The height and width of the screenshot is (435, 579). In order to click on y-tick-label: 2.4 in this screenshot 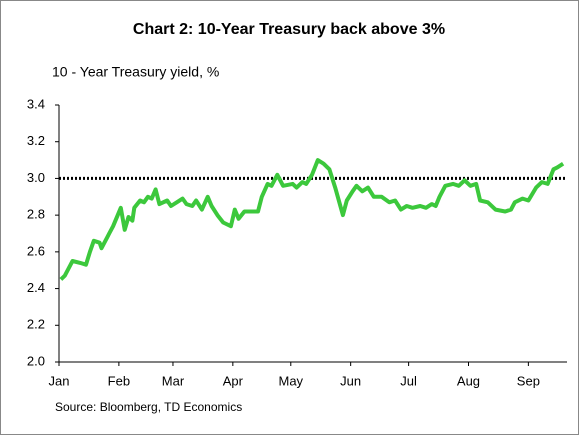, I will do `click(36, 287)`.